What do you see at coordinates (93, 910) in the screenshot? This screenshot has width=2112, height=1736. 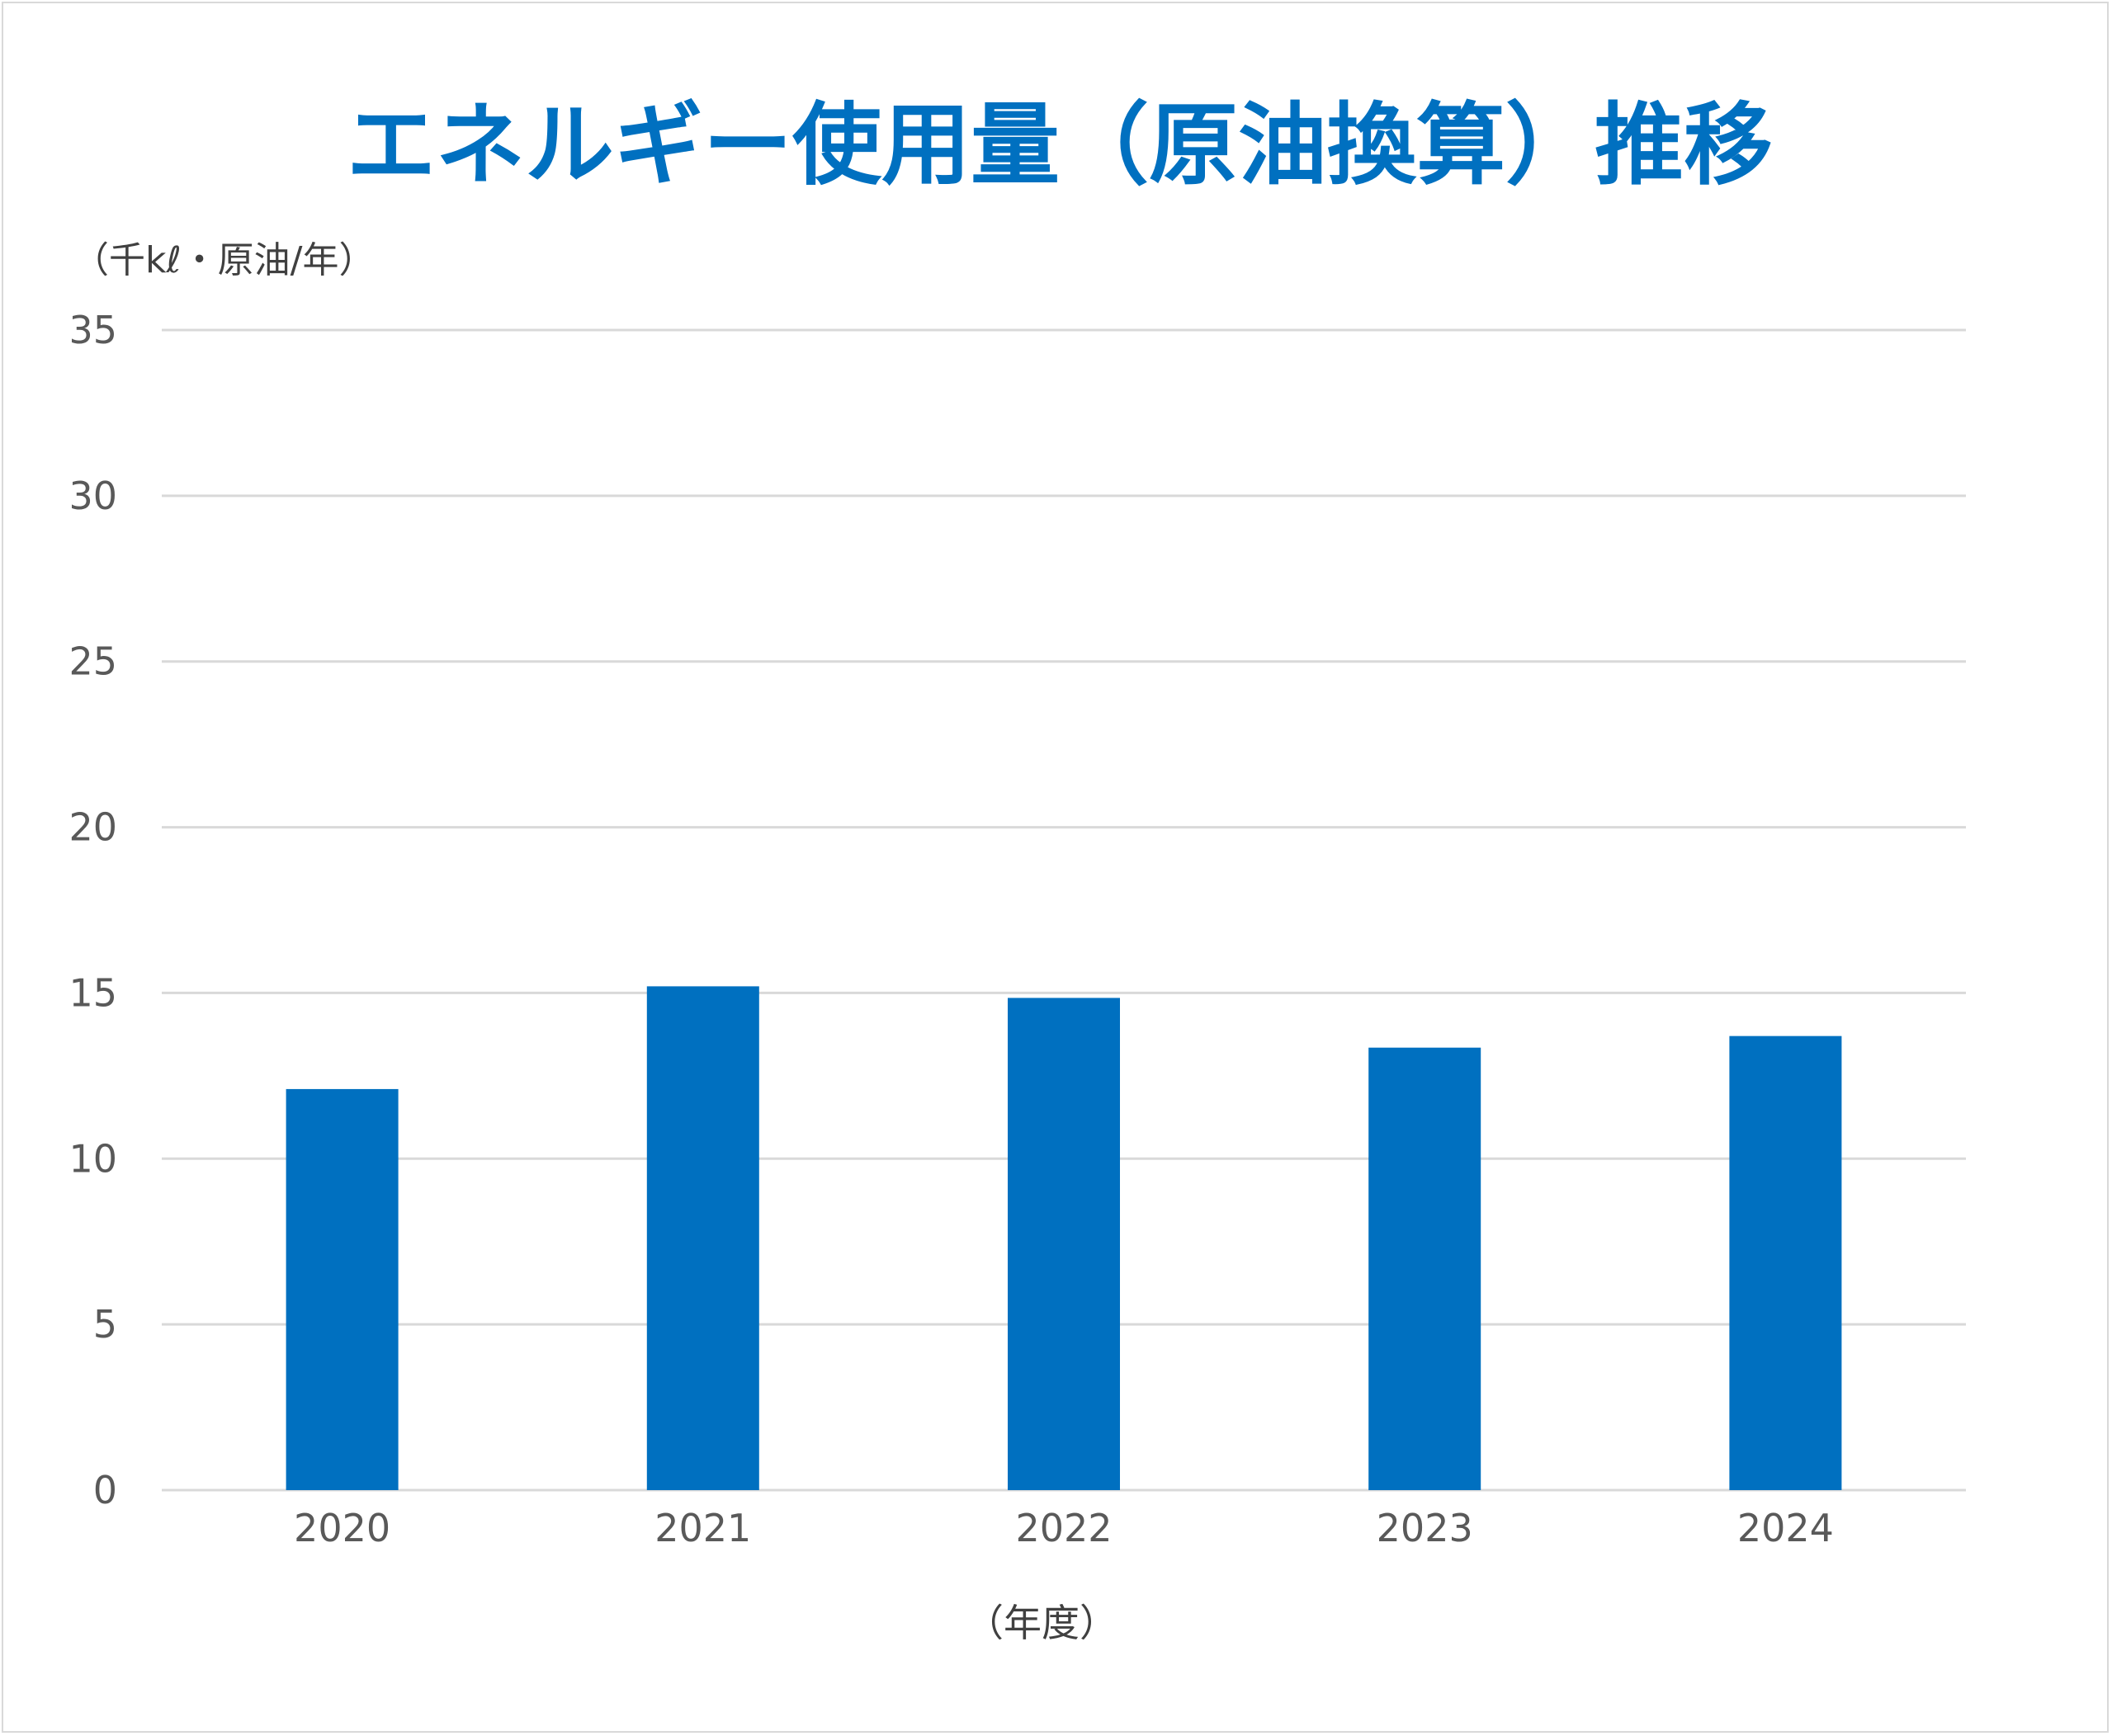 I see `y-axis-ticks: 0 5 10 15 20 25 30 35` at bounding box center [93, 910].